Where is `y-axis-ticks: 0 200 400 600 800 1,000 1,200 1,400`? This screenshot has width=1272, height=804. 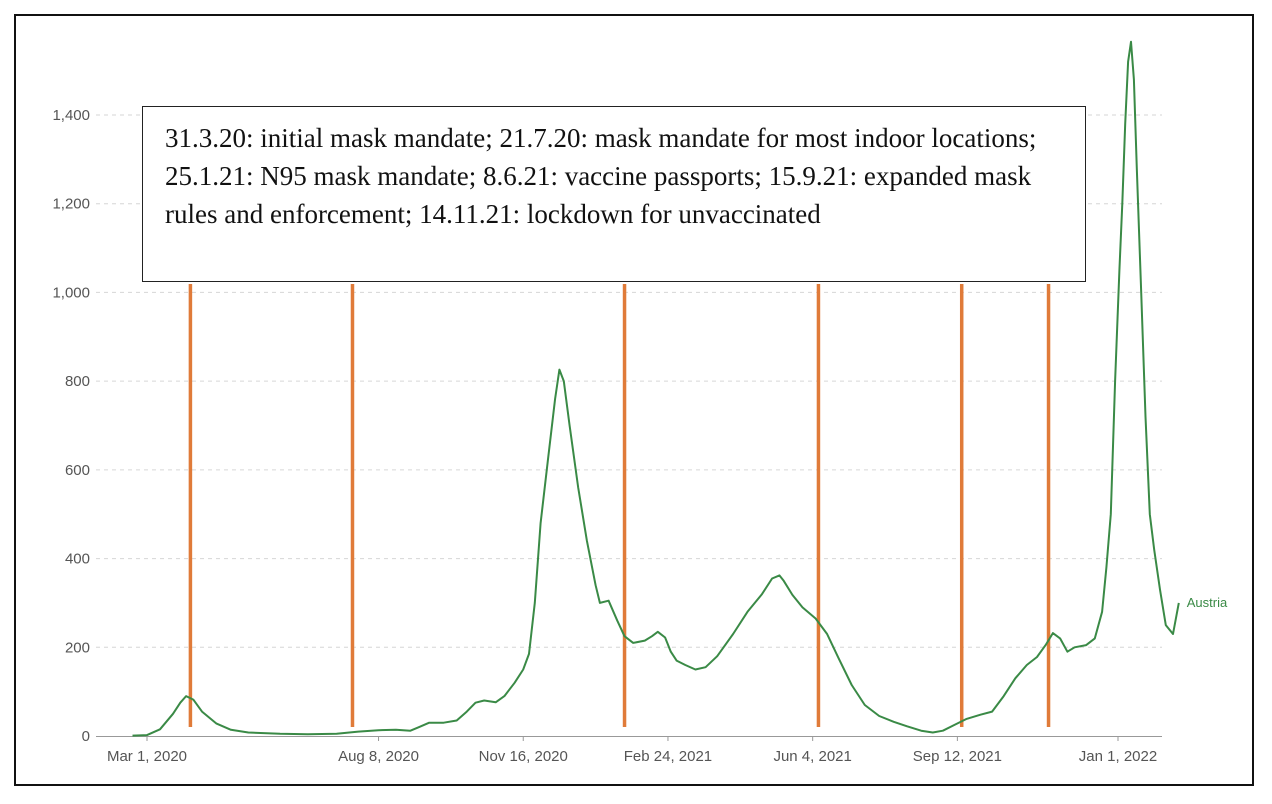 y-axis-ticks: 0 200 400 600 800 1,000 1,200 1,400 is located at coordinates (71, 426).